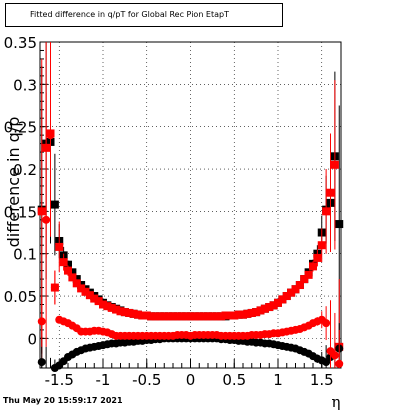 Image resolution: width=400 pixels, height=410 pixels. I want to click on timestamp: Thu May 20 15:59:17 2021, so click(63, 400).